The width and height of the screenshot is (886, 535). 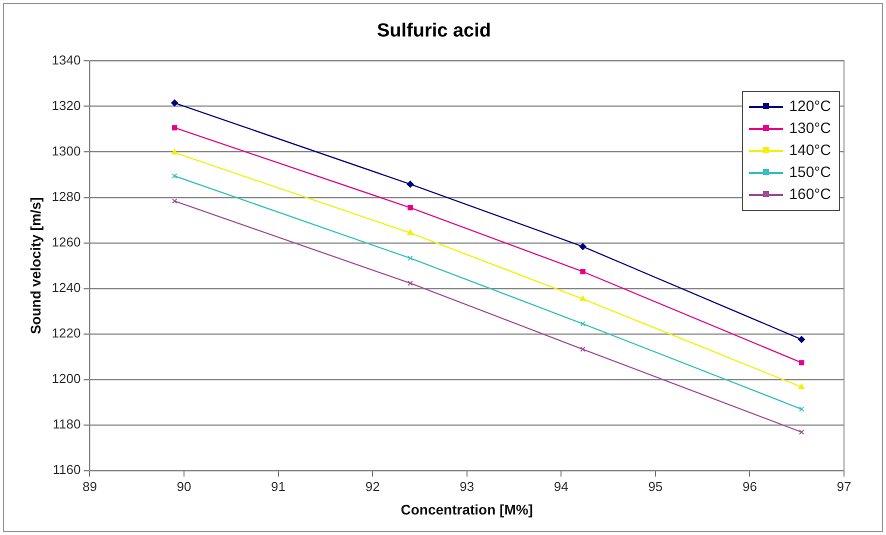 What do you see at coordinates (66, 470) in the screenshot?
I see `y-tick-label: 1160` at bounding box center [66, 470].